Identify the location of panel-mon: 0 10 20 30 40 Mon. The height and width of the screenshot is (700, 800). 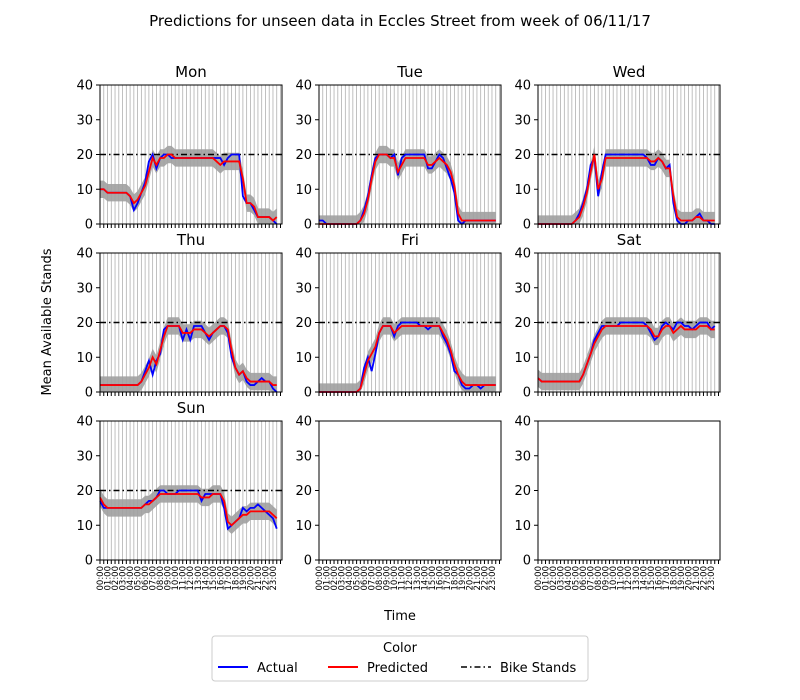
(179, 148).